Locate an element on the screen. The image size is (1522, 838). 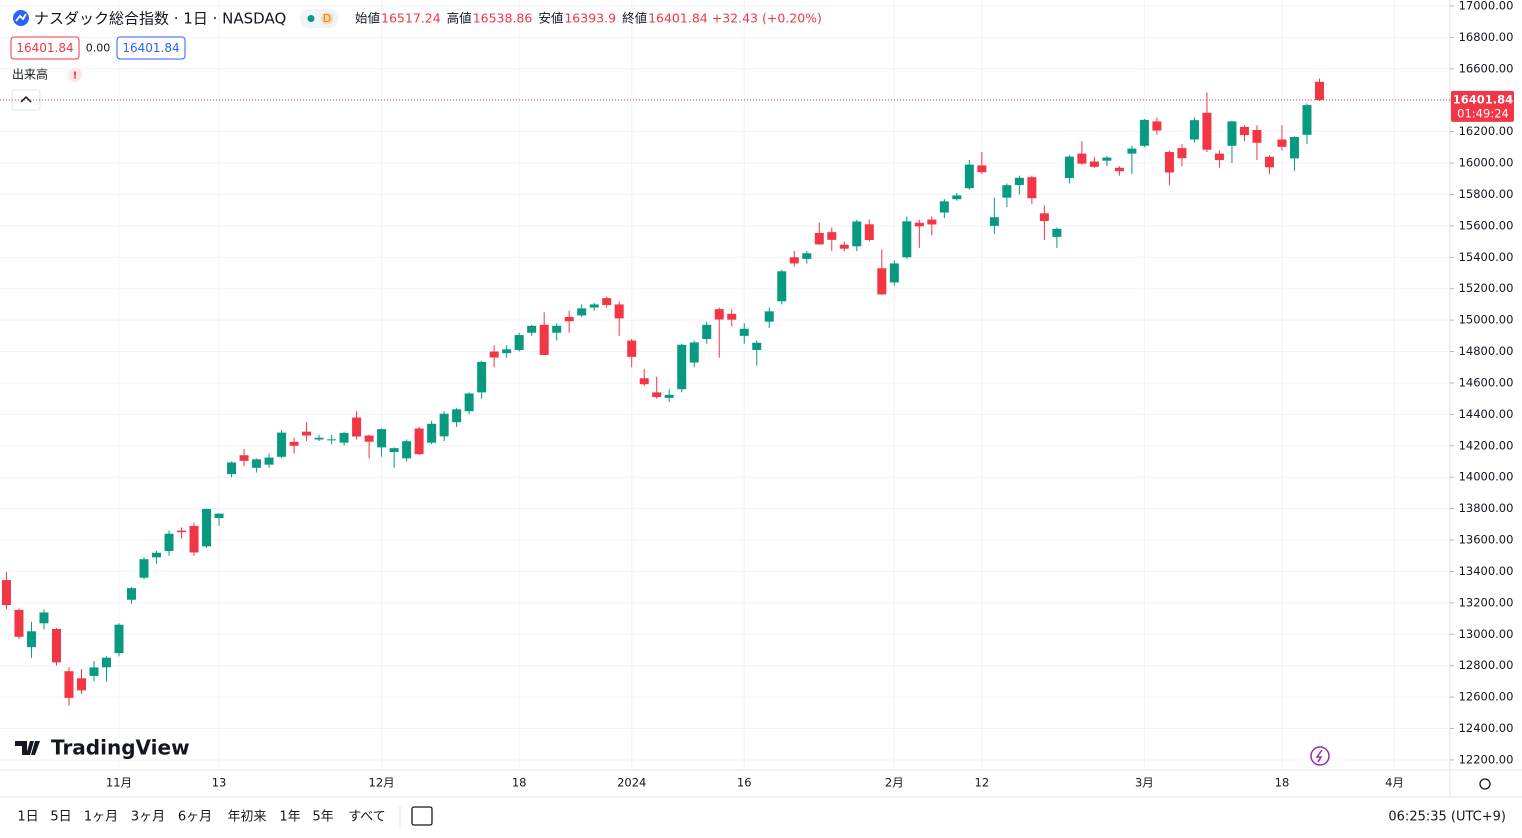
symbol-title: ナスダック総合指数 · 1日 · NASDAQ is located at coordinates (160, 19).